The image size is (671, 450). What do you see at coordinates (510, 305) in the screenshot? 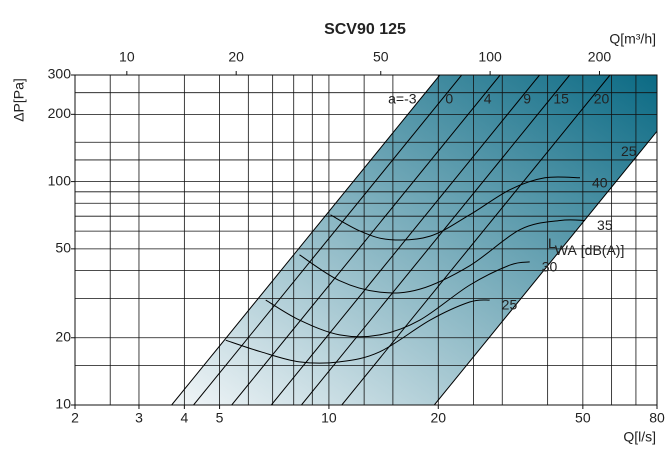
I see `sound-label: 25` at bounding box center [510, 305].